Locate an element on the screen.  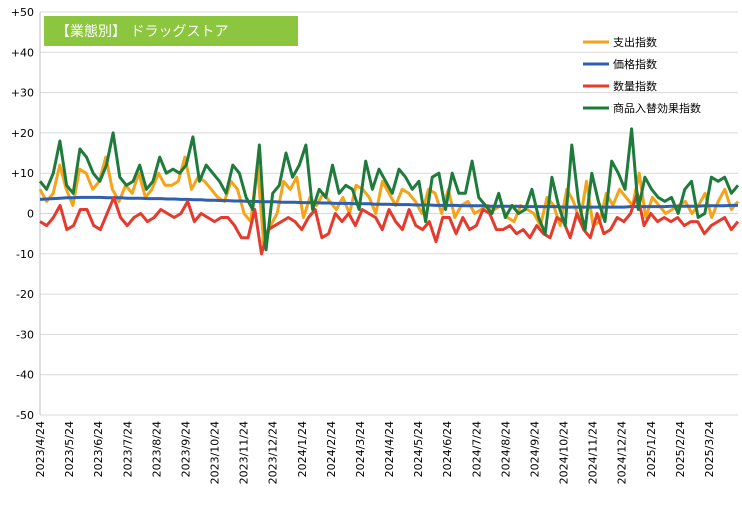
x-tick-label: 2024/11/24 is located at coordinates (593, 452).